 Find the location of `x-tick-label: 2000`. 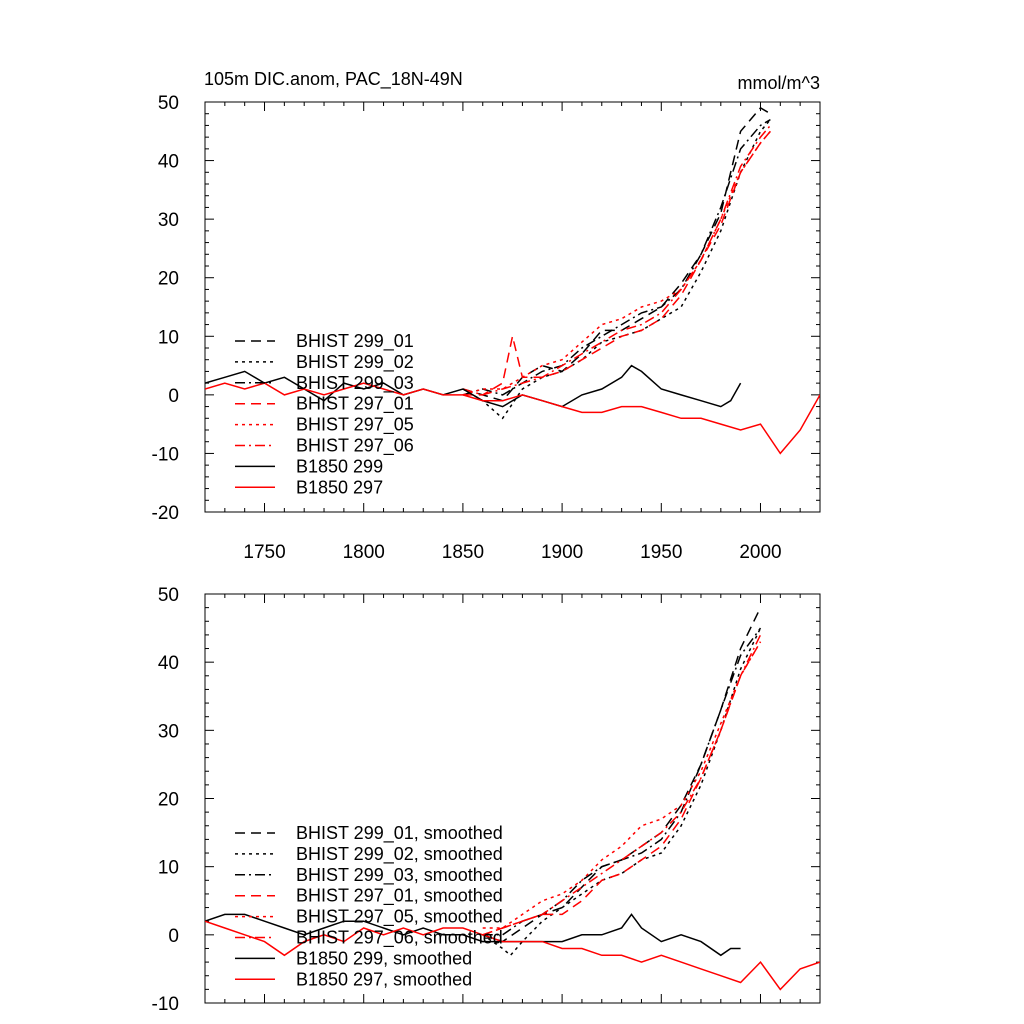

x-tick-label: 2000 is located at coordinates (760, 552).